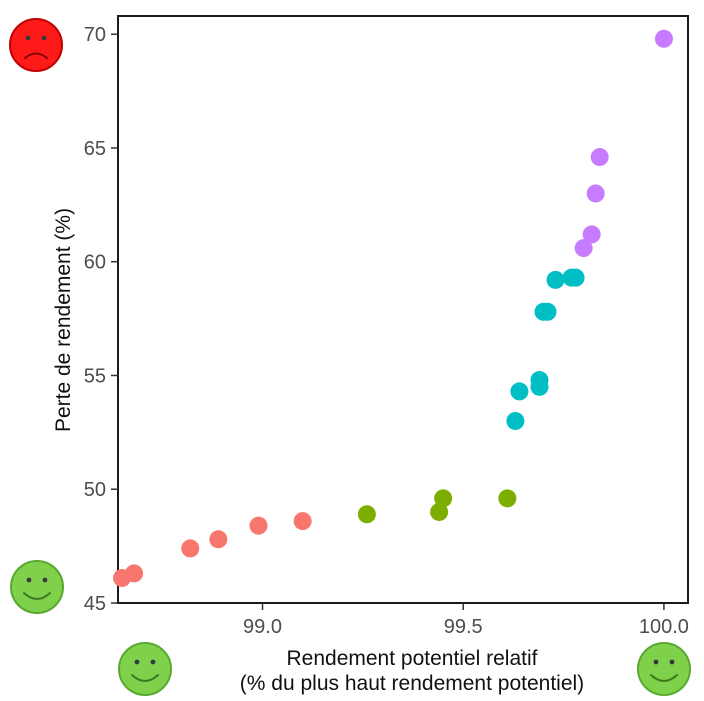 The image size is (704, 701). What do you see at coordinates (101, 319) in the screenshot?
I see `y-axis: 45 50 55 60 65 70` at bounding box center [101, 319].